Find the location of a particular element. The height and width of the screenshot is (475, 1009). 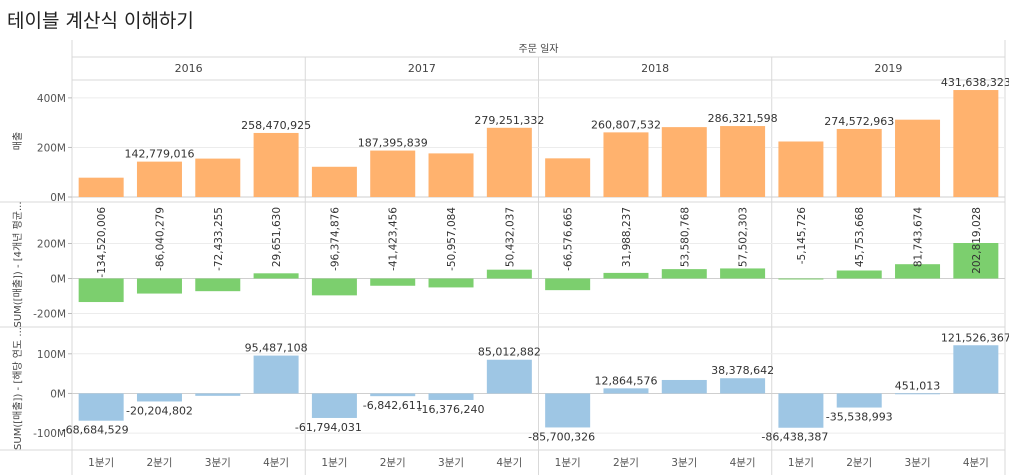

data-label: -35,538,993 is located at coordinates (859, 417).